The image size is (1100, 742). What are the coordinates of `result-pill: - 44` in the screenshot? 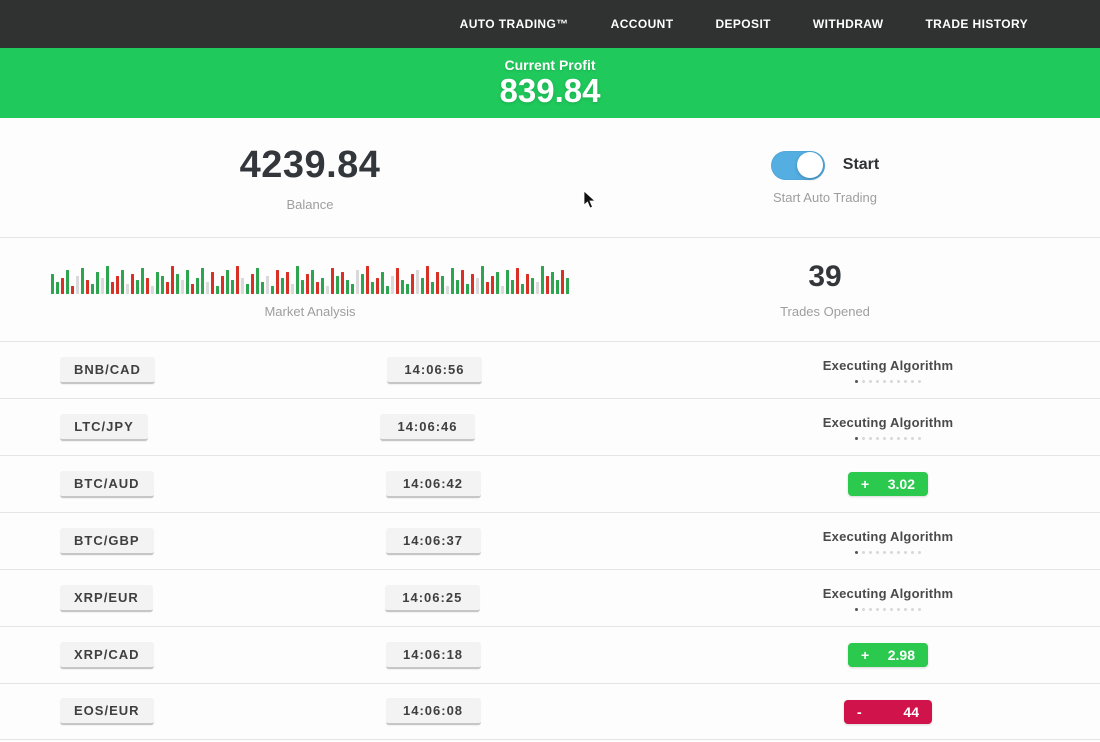 It's located at (888, 711).